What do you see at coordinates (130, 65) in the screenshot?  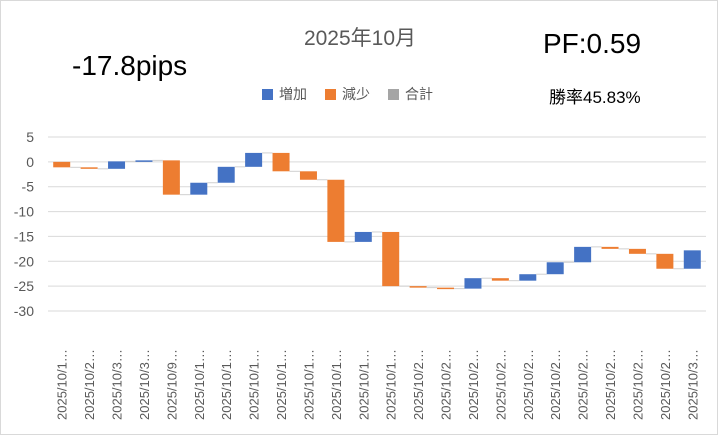 I see `total-pips: -17.8pips` at bounding box center [130, 65].